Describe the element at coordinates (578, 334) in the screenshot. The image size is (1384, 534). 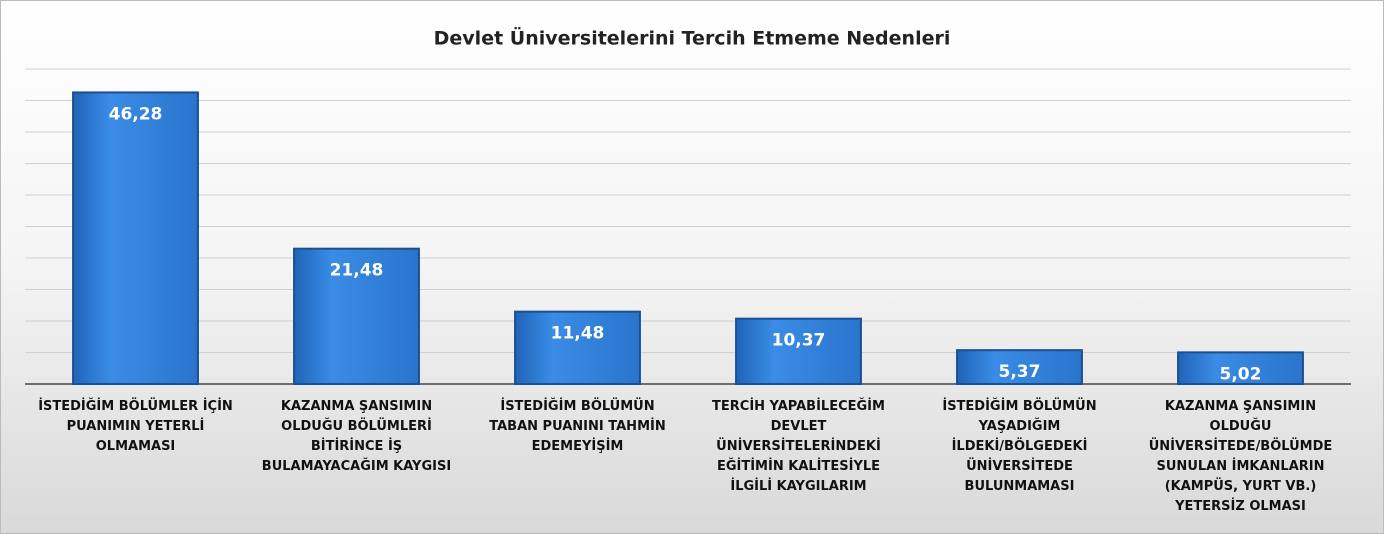
I see `value-label: 11,48` at that location.